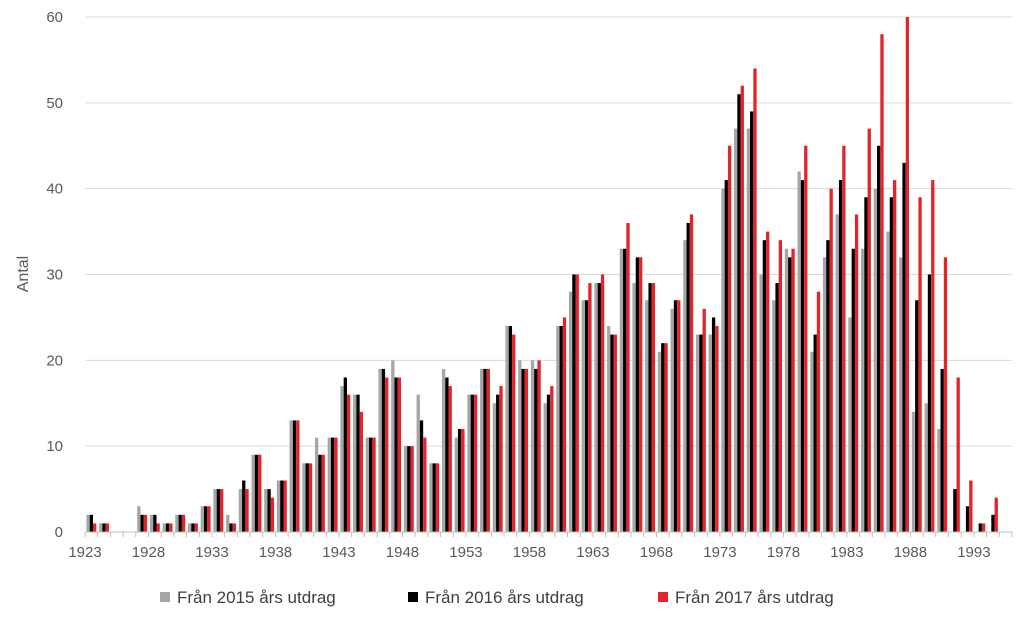  Describe the element at coordinates (592, 552) in the screenshot. I see `x-tick-label: 1963` at that location.